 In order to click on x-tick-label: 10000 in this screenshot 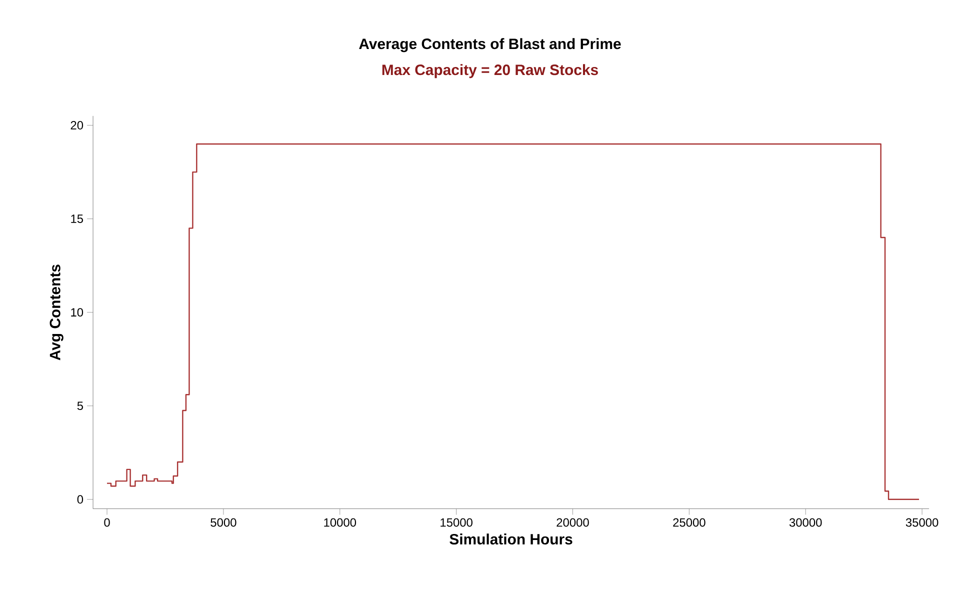, I will do `click(340, 522)`.